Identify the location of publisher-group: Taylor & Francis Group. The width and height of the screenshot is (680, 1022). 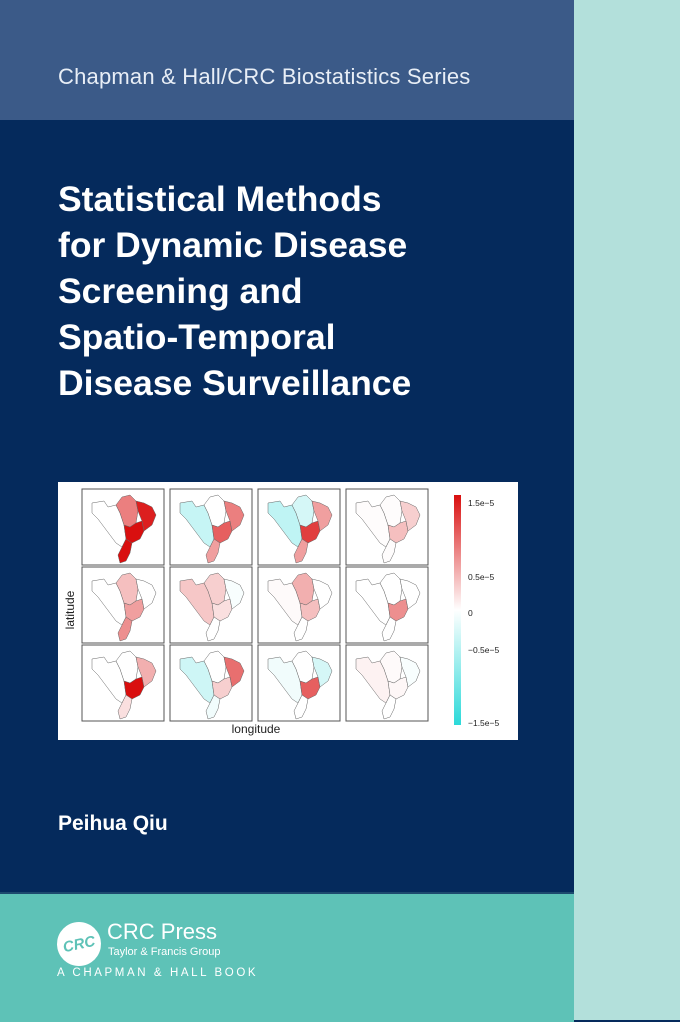
(164, 952).